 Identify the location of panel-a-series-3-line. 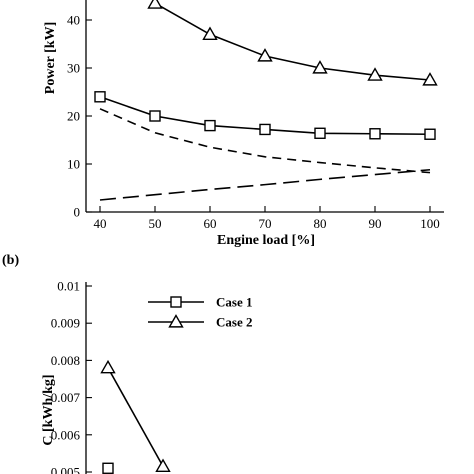
(265, 141).